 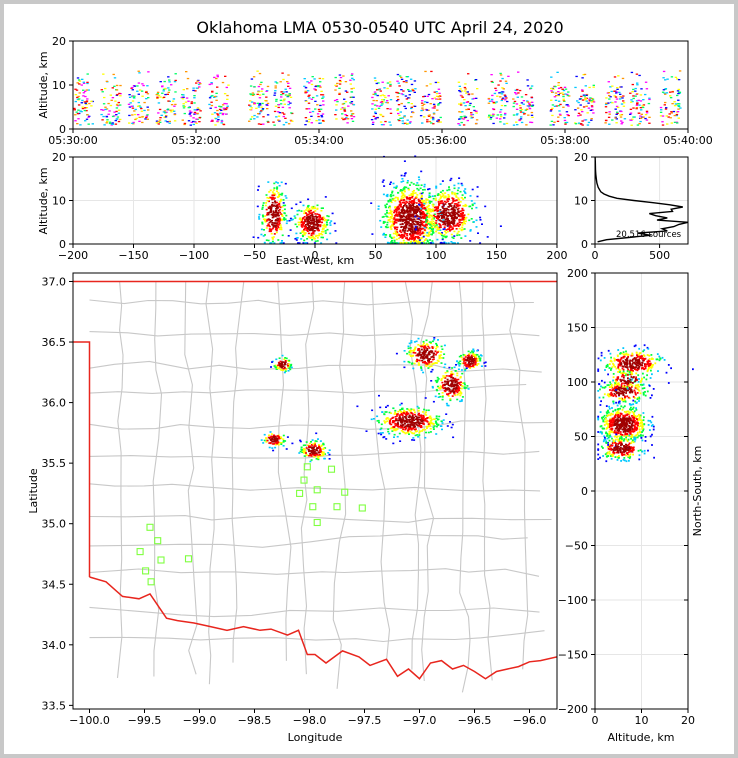 What do you see at coordinates (584, 244) in the screenshot?
I see `y-tick-label: 0` at bounding box center [584, 244].